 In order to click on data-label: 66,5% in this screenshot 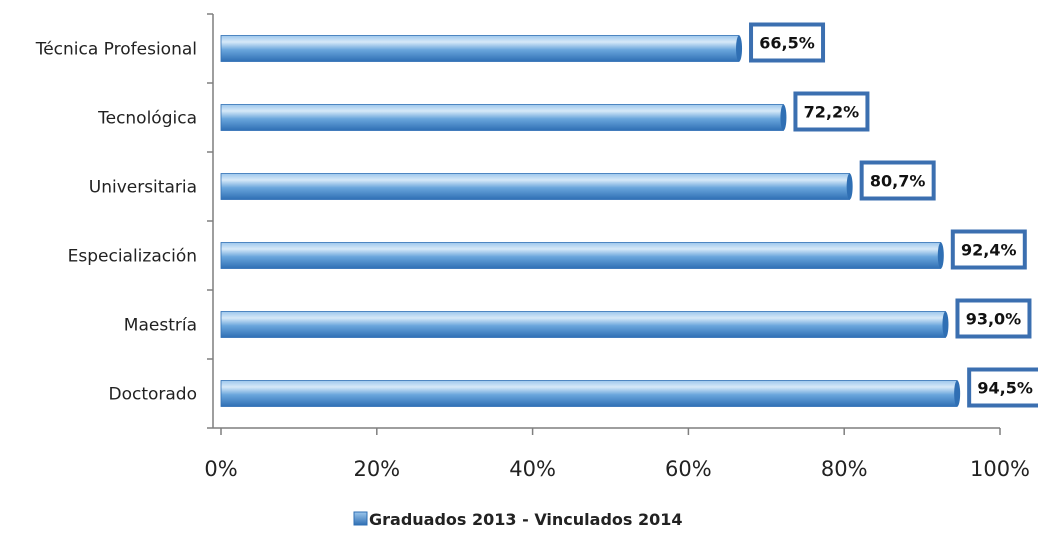, I will do `click(787, 42)`.